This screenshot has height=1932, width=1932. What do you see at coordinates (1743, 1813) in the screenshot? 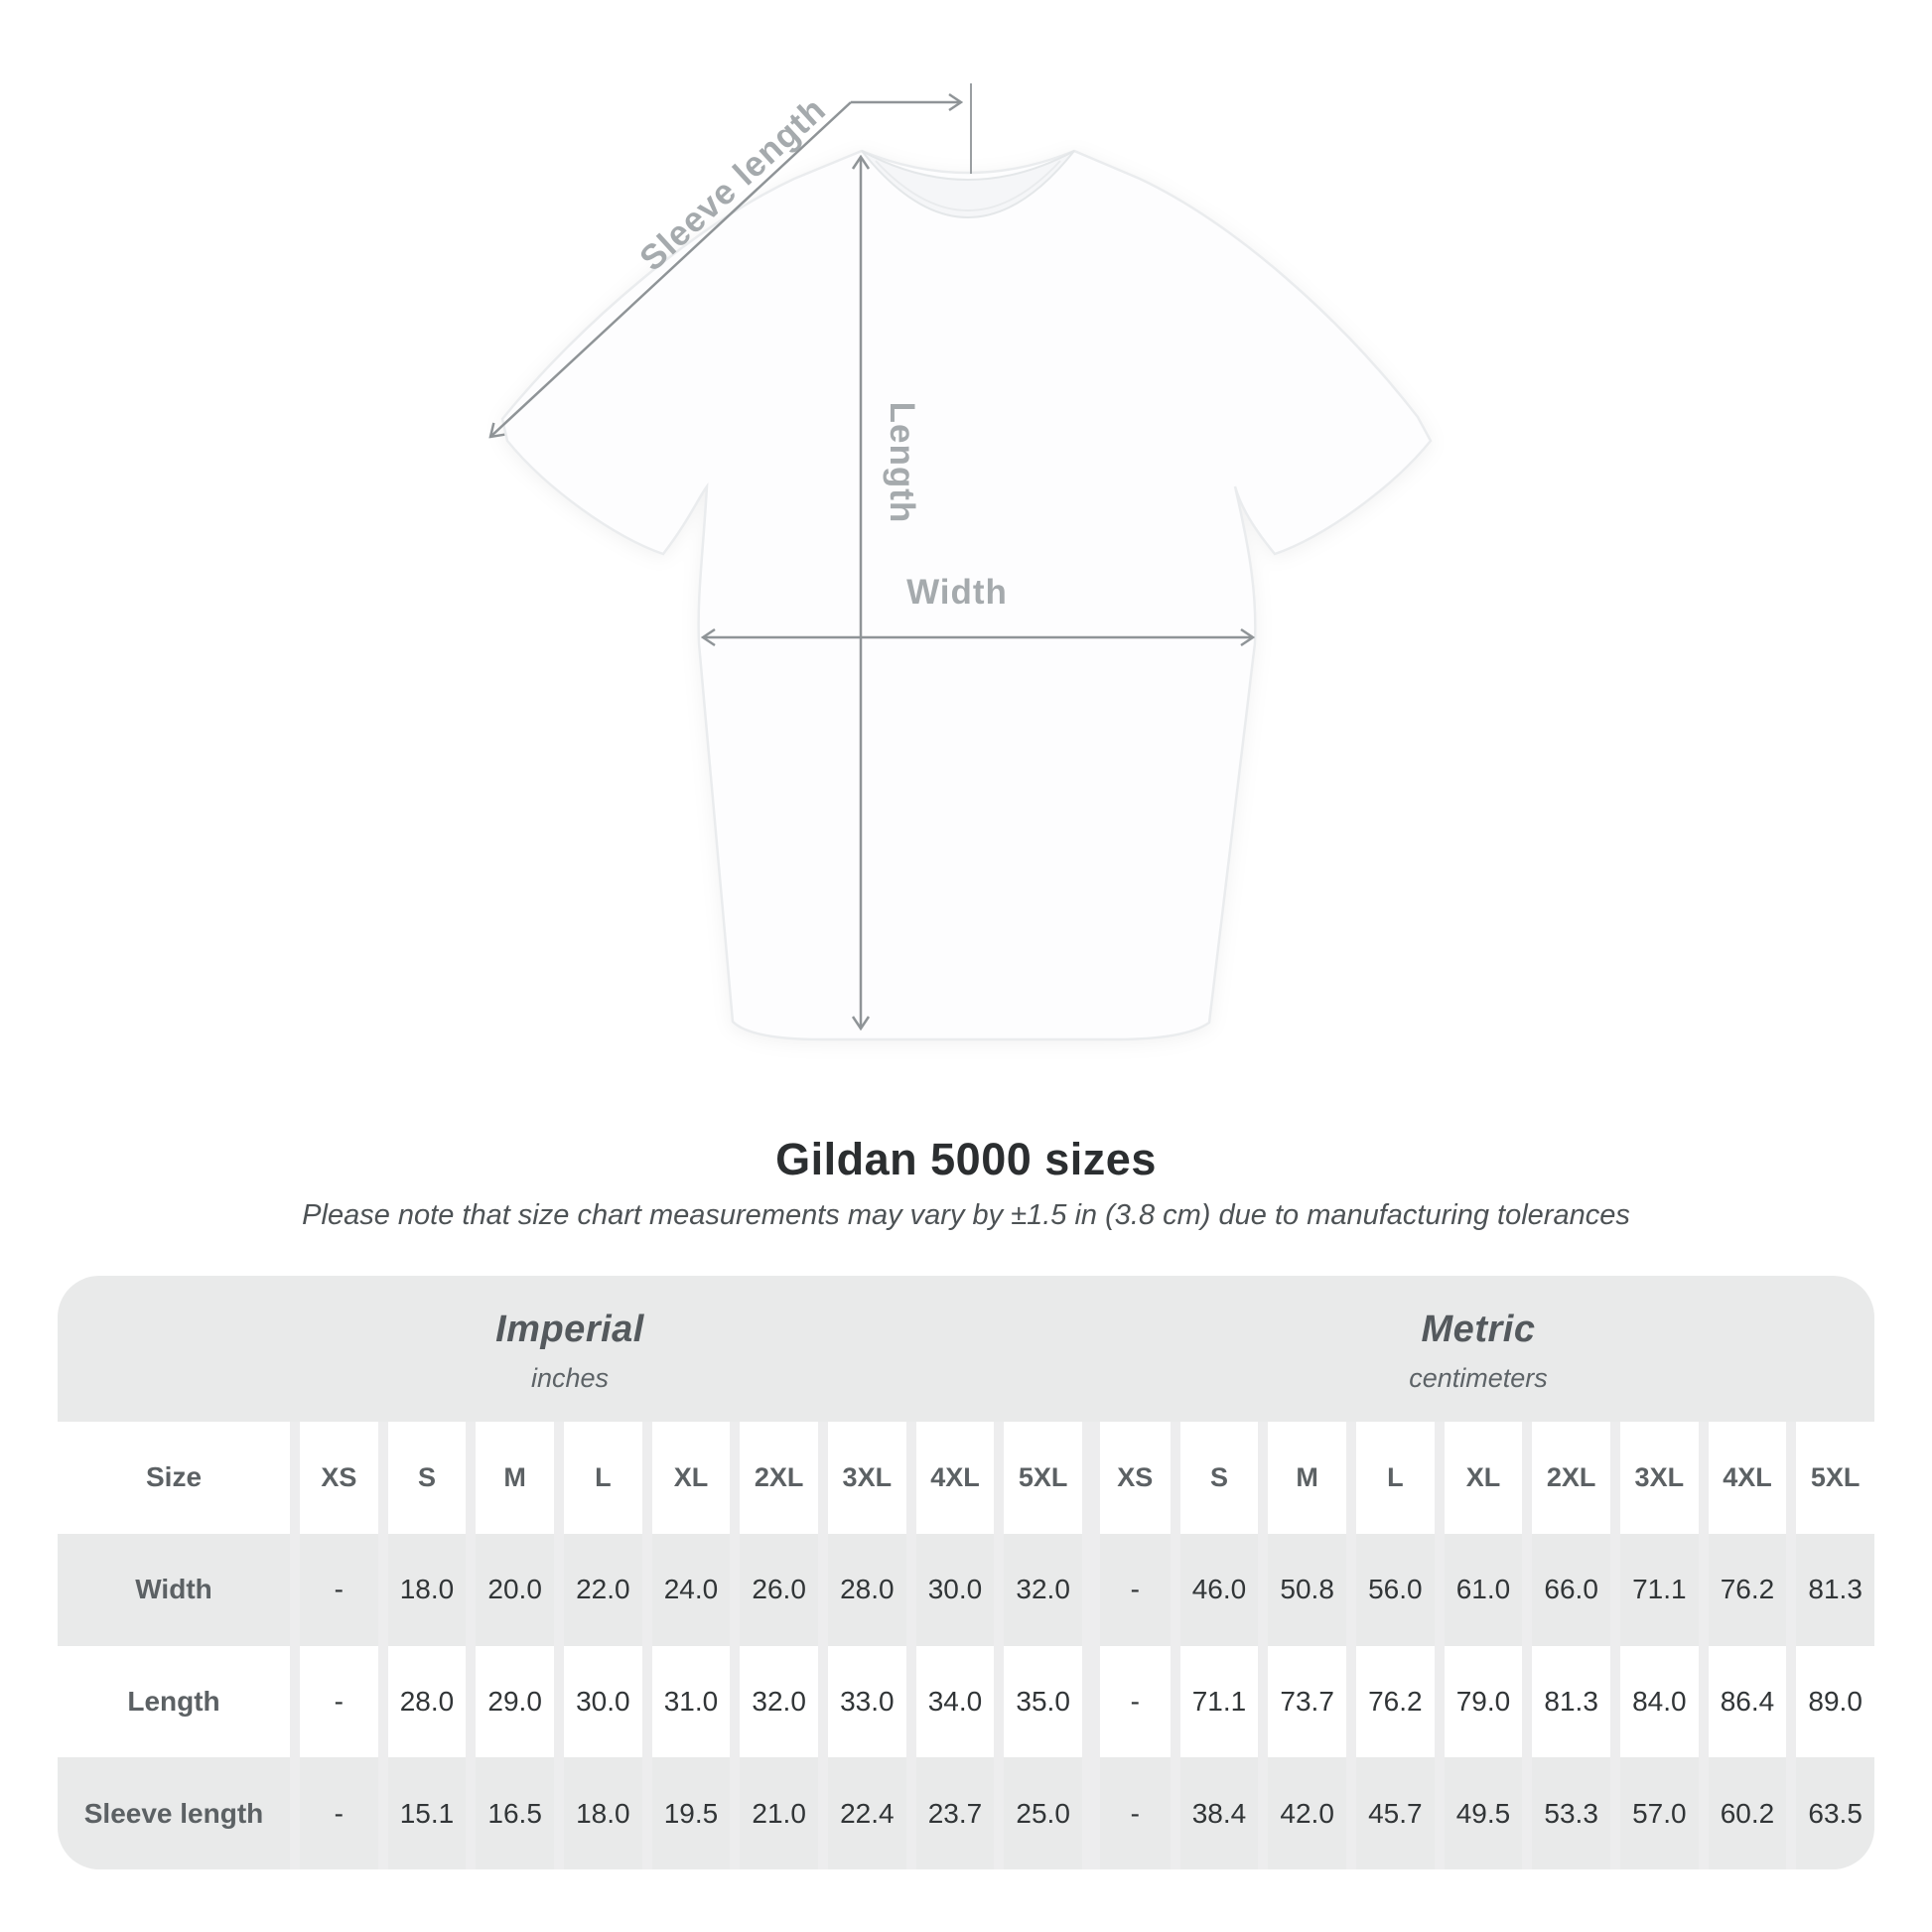
I see `value-metric-4xl: 60.2` at bounding box center [1743, 1813].